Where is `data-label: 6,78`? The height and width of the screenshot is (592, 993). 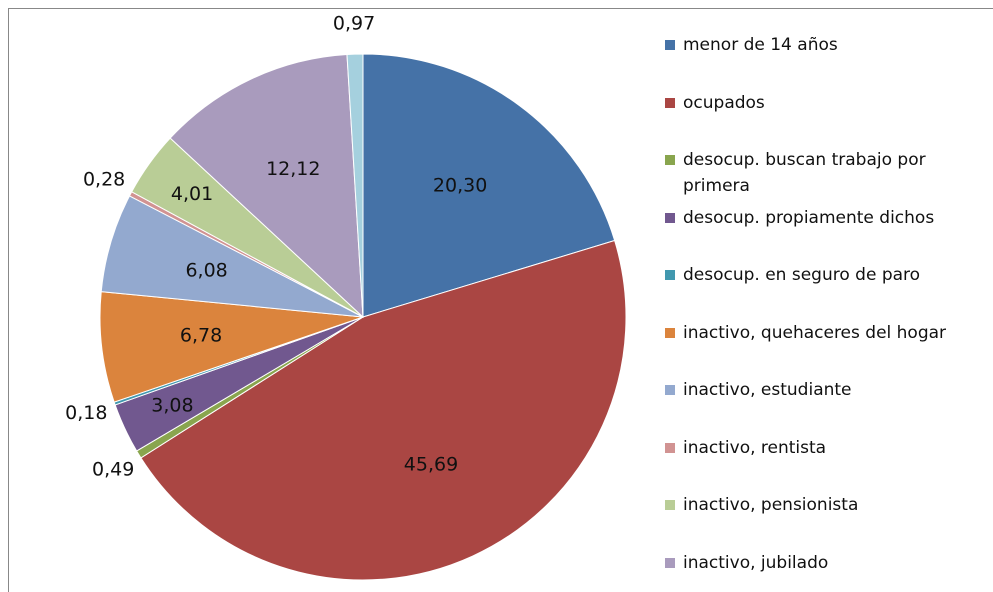 data-label: 6,78 is located at coordinates (201, 335).